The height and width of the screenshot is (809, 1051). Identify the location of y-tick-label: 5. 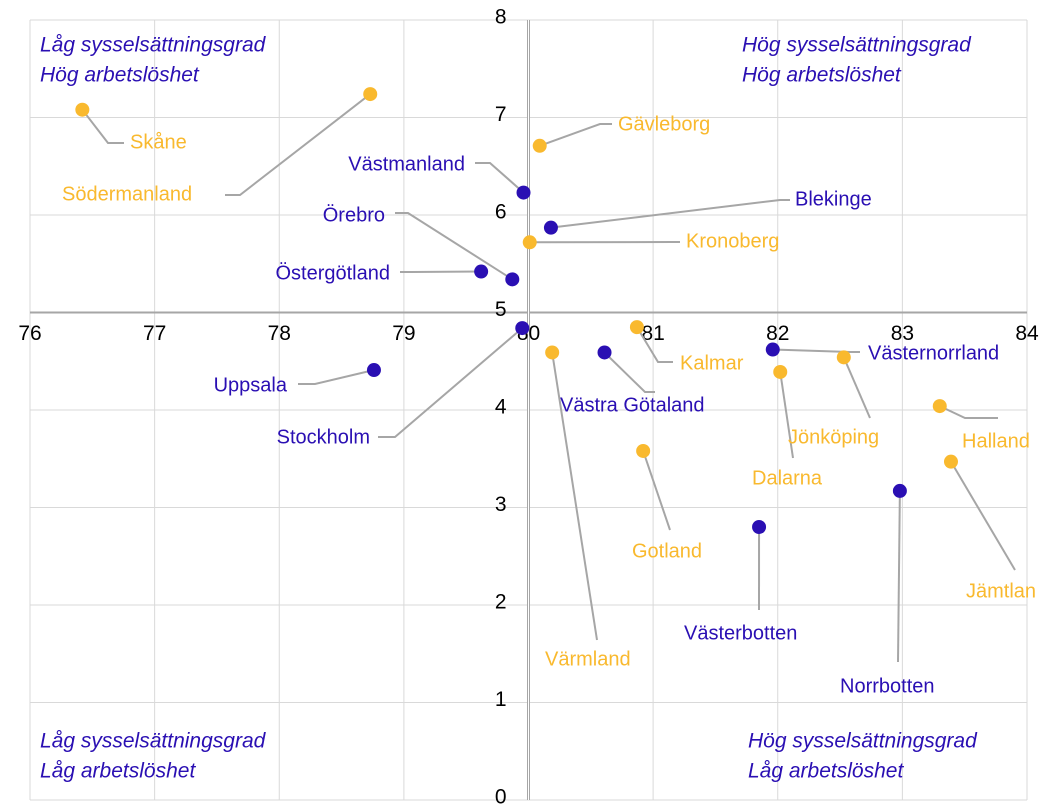
(501, 309).